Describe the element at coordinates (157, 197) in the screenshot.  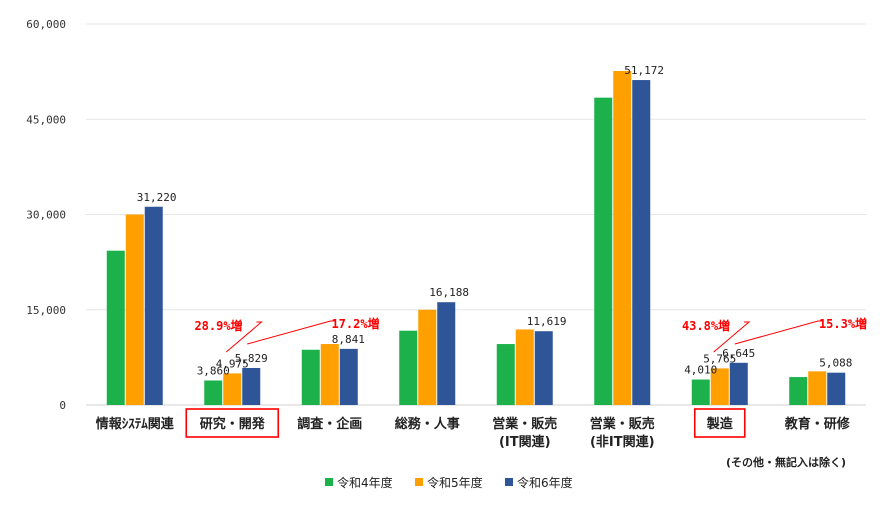
I see `data-label: 31,220` at that location.